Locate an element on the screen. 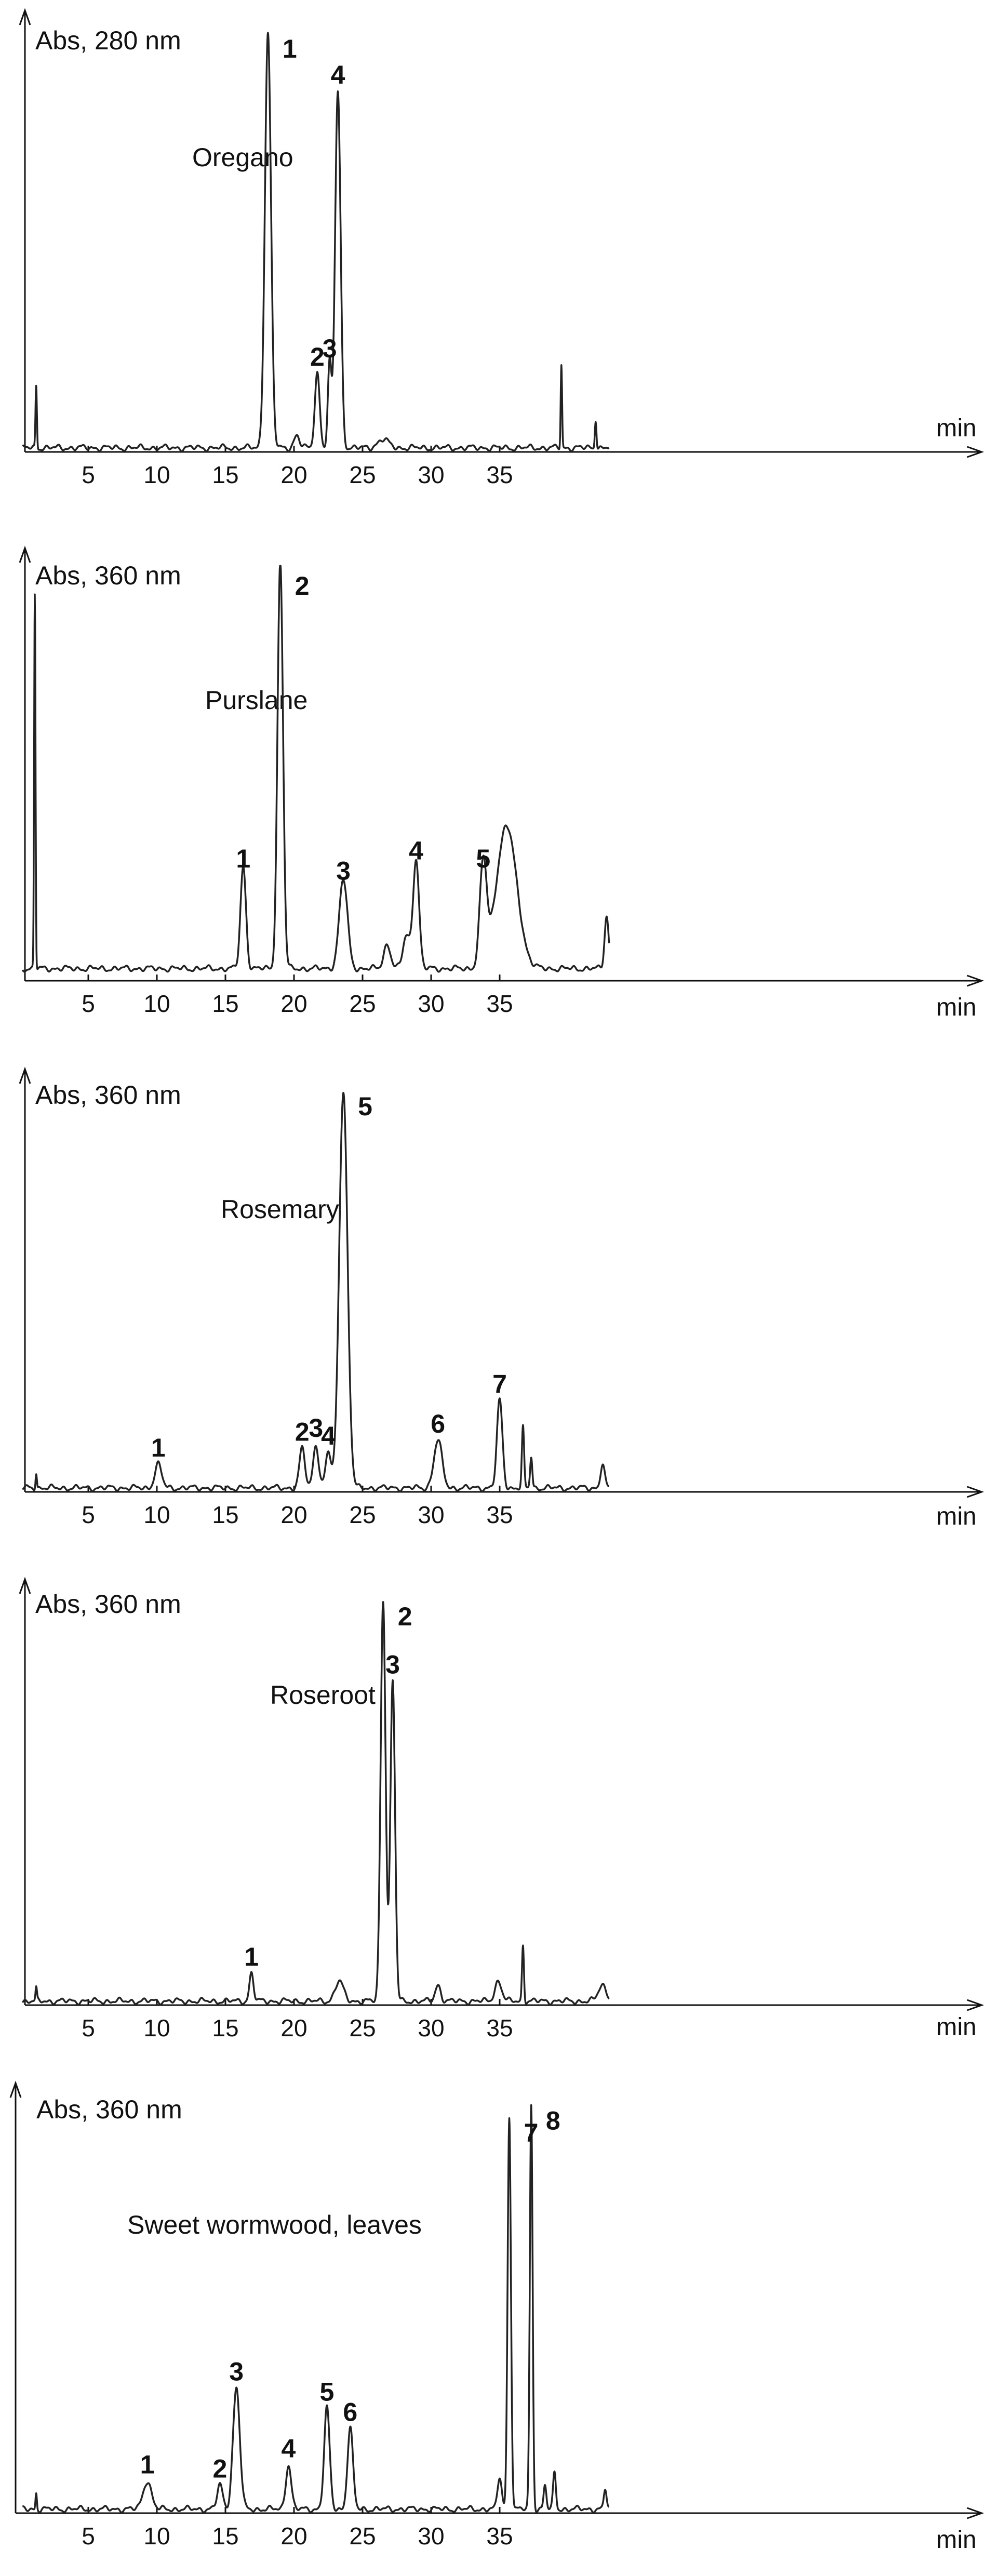 The height and width of the screenshot is (2576, 1003). sample-name: Sweet wormwood, leaves is located at coordinates (274, 2224).